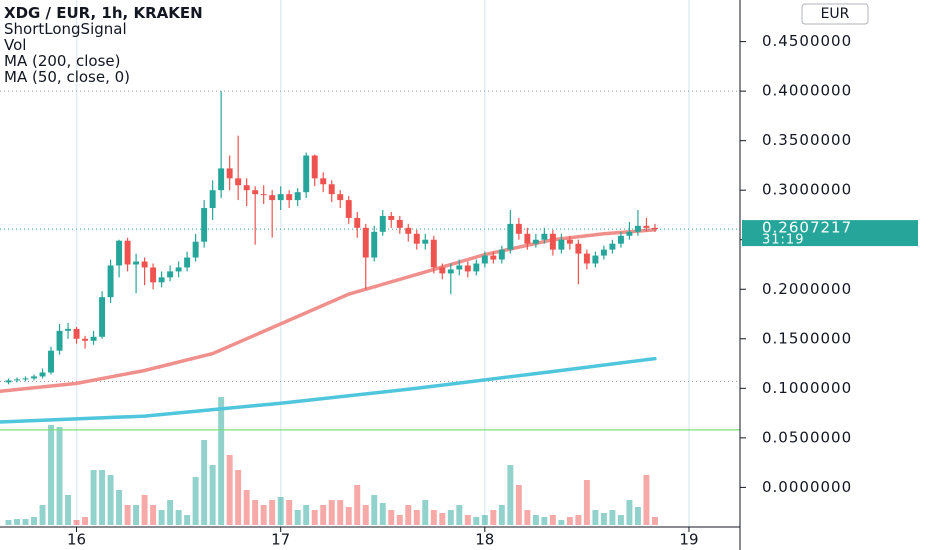  What do you see at coordinates (807, 190) in the screenshot?
I see `y-tick-label: 0.3000000` at bounding box center [807, 190].